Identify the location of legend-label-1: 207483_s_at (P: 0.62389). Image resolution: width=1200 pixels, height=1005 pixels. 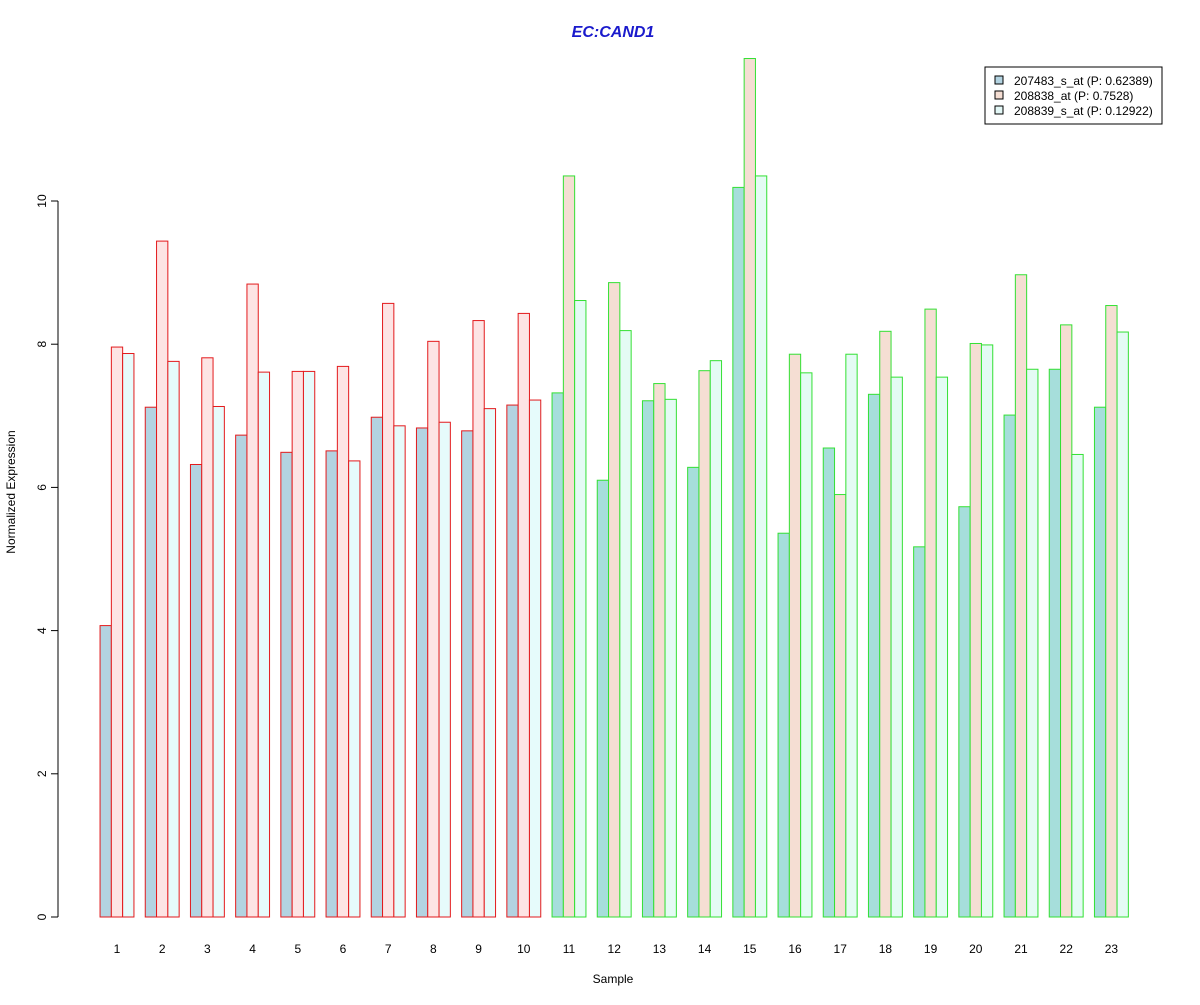
(1083, 81).